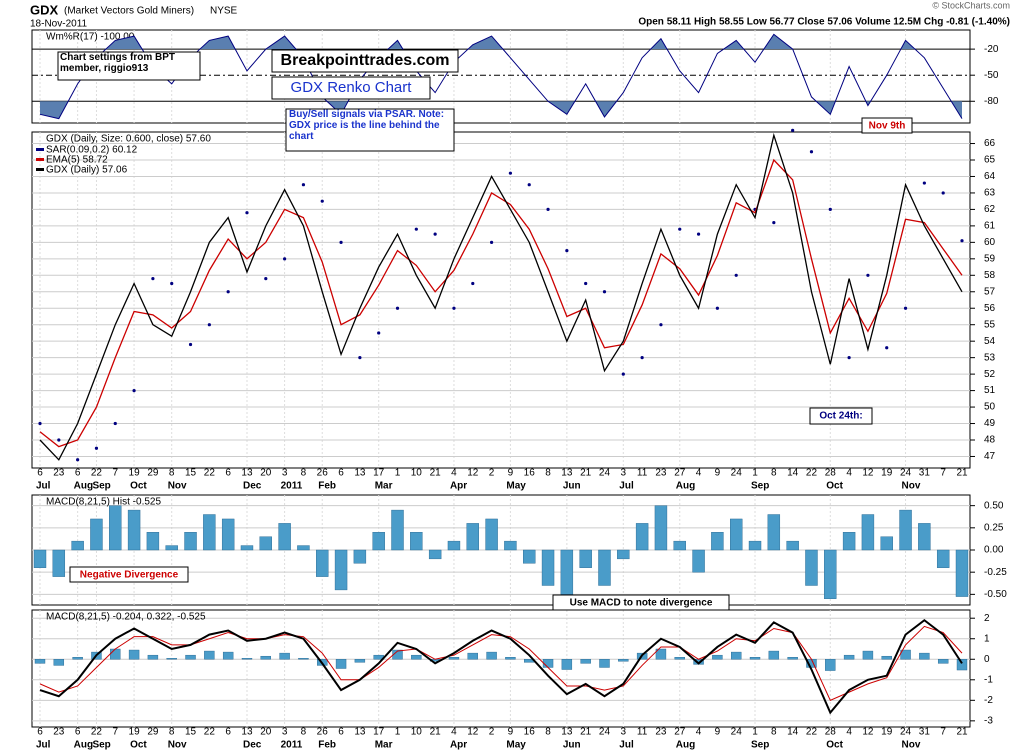 This screenshot has height=750, width=1024. I want to click on y-tick-label: 64, so click(990, 176).